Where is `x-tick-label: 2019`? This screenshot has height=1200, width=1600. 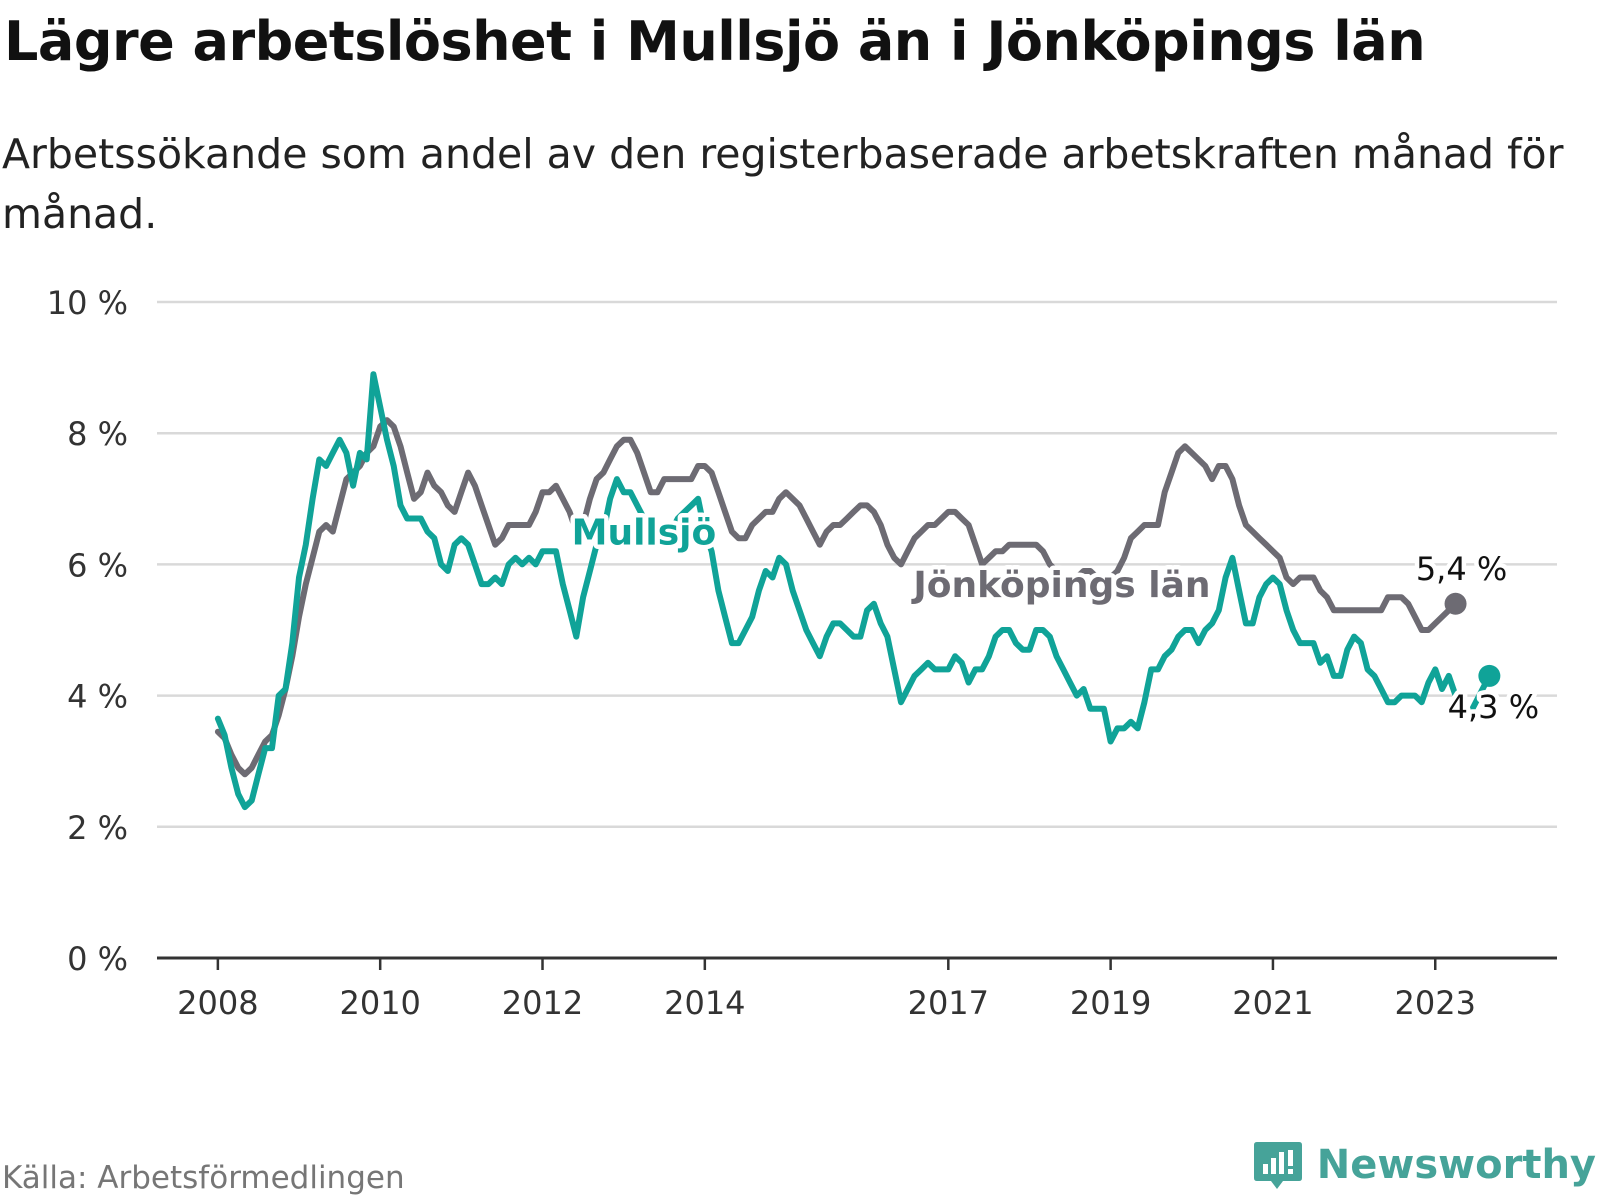
x-tick-label: 2019 is located at coordinates (1110, 1003).